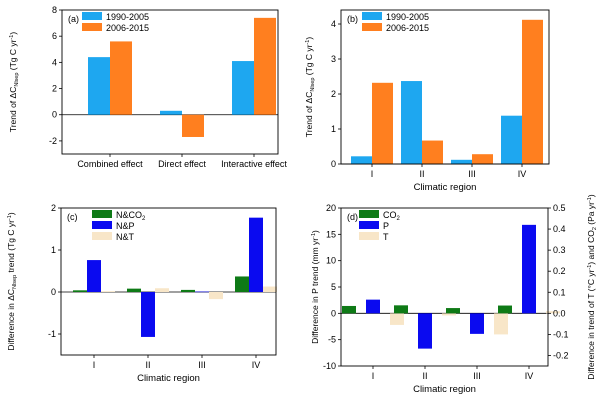 The image size is (600, 411). Describe the element at coordinates (329, 366) in the screenshot. I see `y-tick-label: -10` at that location.